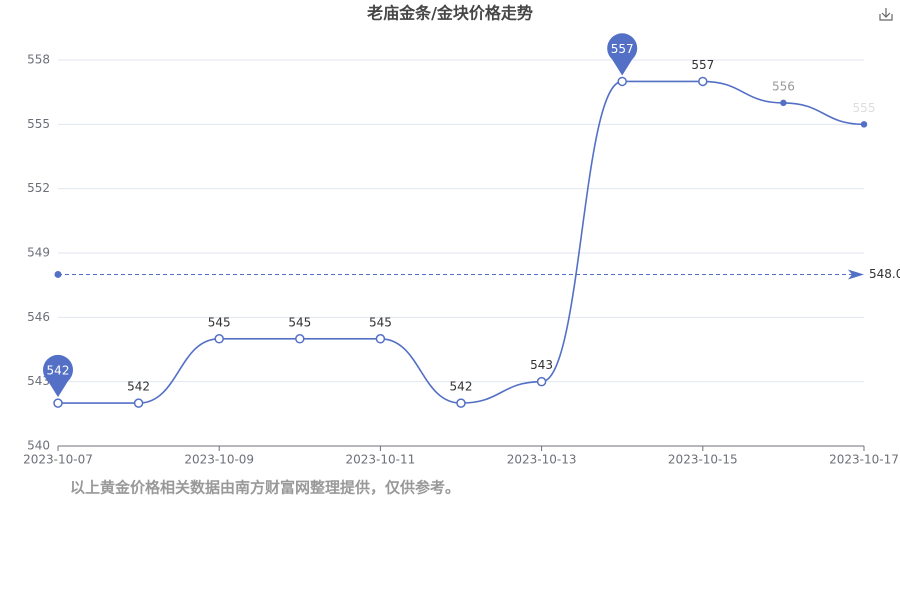 This screenshot has width=900, height=600. Describe the element at coordinates (38, 253) in the screenshot. I see `y-tick-label: 549` at that location.